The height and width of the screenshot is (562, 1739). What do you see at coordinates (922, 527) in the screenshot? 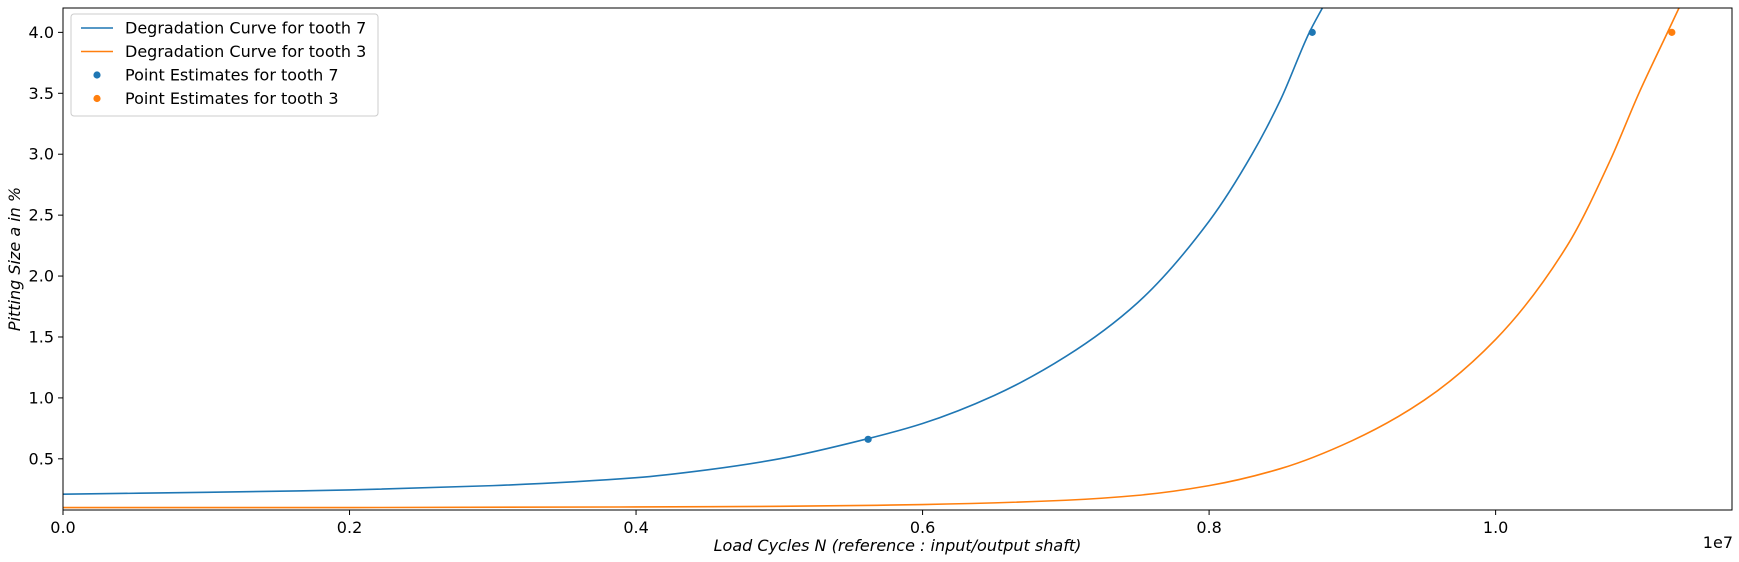
I see `x-tick-label: 0.6` at bounding box center [922, 527].